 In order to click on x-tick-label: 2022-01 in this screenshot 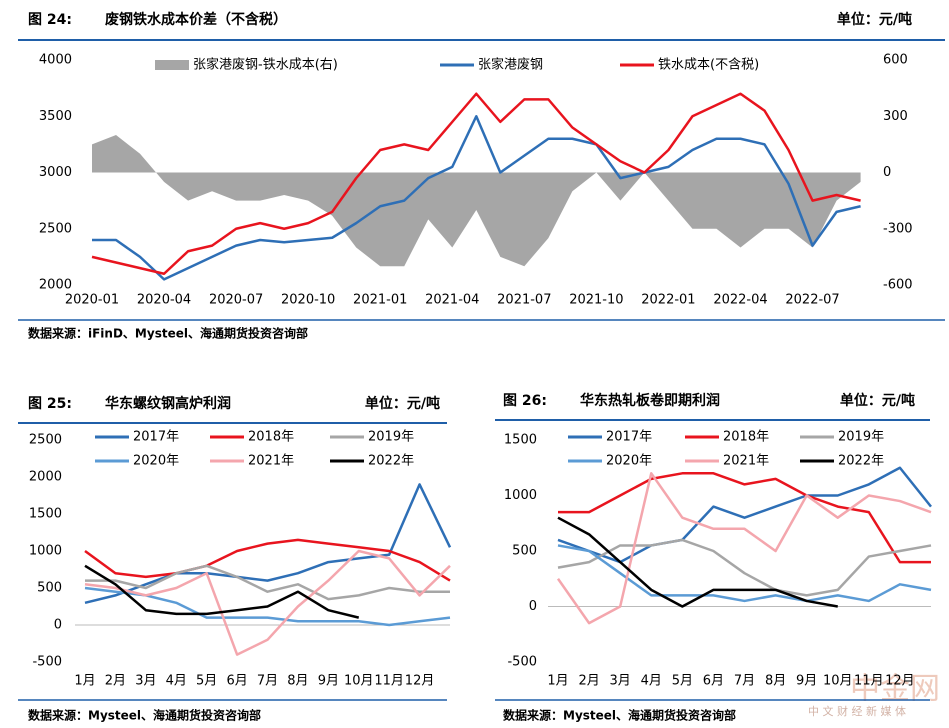, I will do `click(668, 300)`.